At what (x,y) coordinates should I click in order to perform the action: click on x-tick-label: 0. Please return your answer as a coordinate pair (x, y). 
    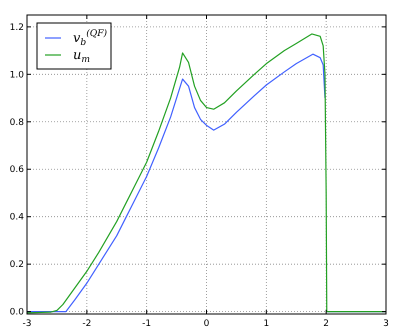
    Looking at the image, I should click on (207, 324).